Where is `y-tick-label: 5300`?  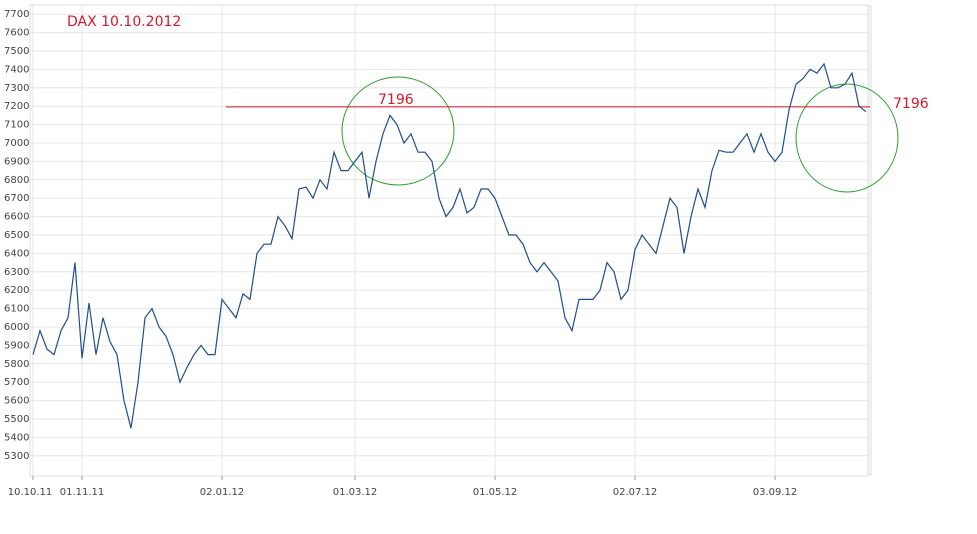 y-tick-label: 5300 is located at coordinates (16, 456).